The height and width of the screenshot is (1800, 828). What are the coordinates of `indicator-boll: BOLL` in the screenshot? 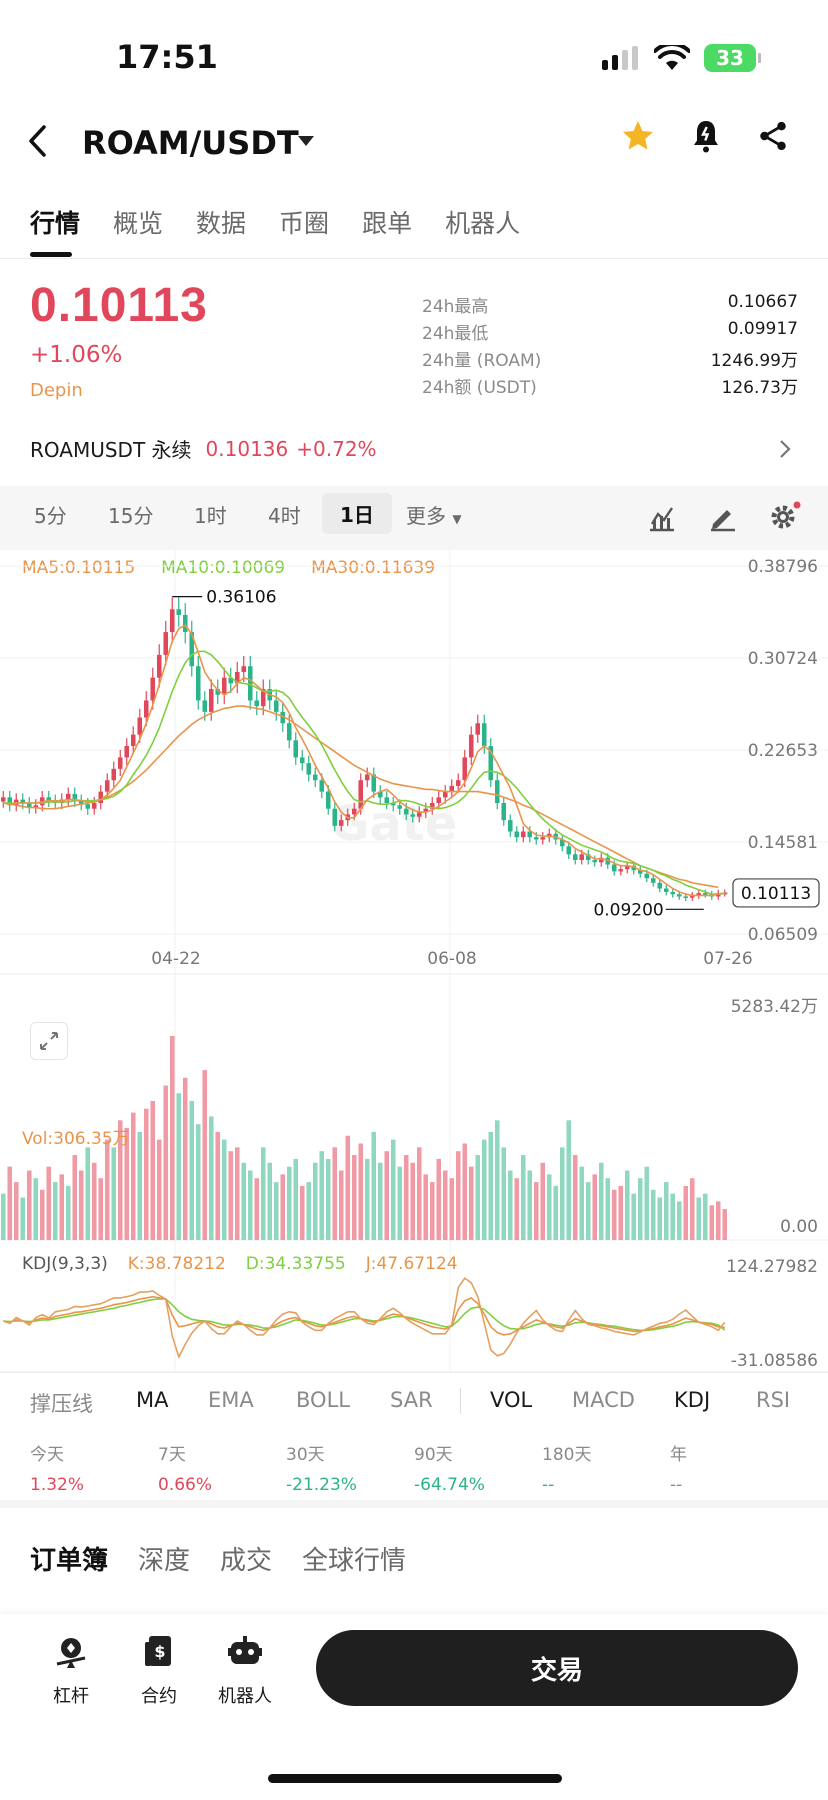 It's located at (323, 1400).